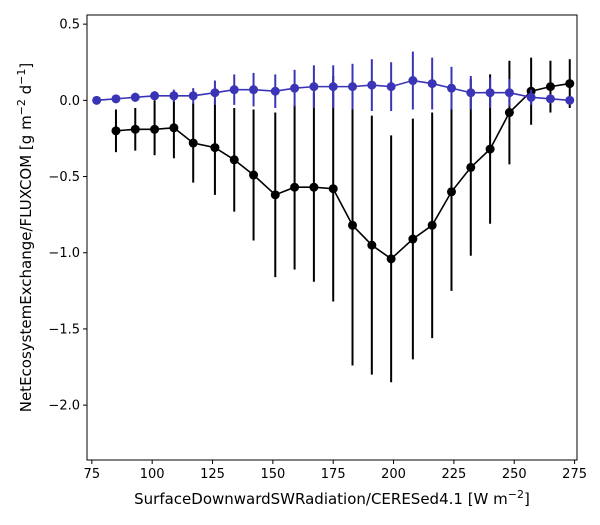 The image size is (600, 525). What do you see at coordinates (67, 216) in the screenshot?
I see `y-axis: 0.5 0.0 −0.5 −1.0 −1.5 −2.0` at bounding box center [67, 216].